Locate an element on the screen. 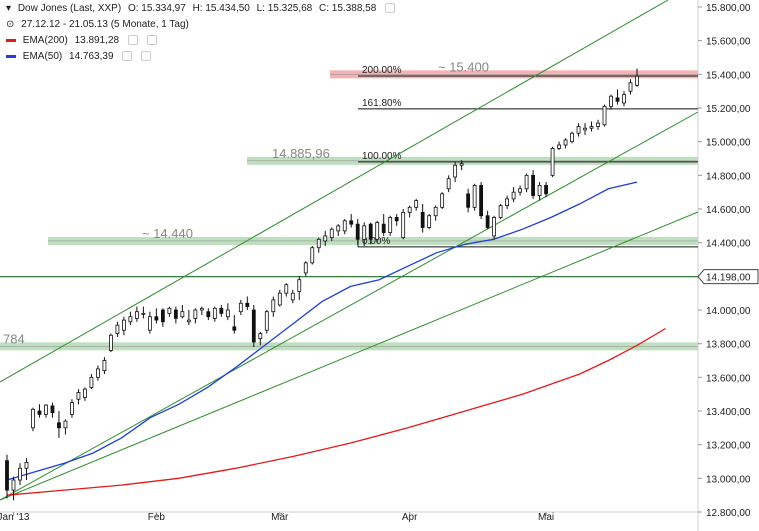  x-tick-label: Mär is located at coordinates (280, 517).